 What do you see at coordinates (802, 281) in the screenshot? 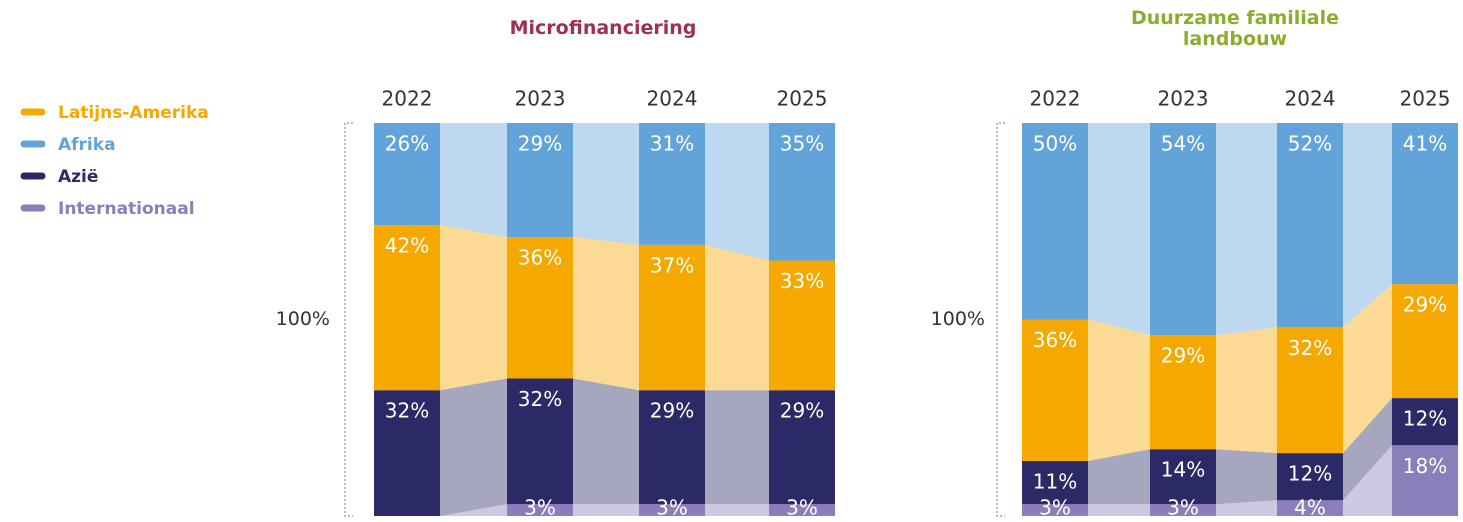
I see `data-label: 33%` at bounding box center [802, 281].